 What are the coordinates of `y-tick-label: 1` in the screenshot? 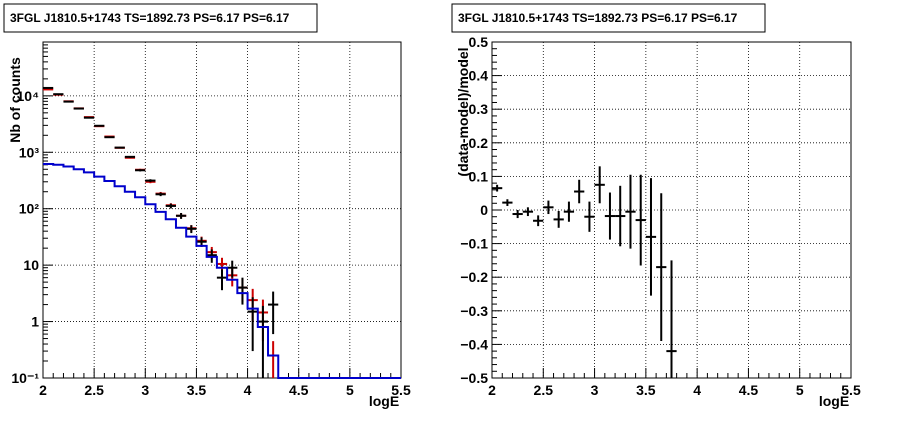 It's located at (35, 322).